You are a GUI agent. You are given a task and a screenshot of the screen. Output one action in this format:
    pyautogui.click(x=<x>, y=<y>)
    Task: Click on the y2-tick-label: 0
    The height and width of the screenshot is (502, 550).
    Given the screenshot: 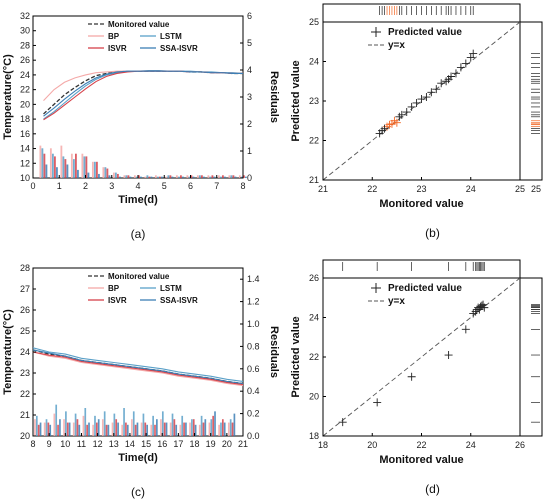 What is the action you would take?
    pyautogui.click(x=249, y=178)
    